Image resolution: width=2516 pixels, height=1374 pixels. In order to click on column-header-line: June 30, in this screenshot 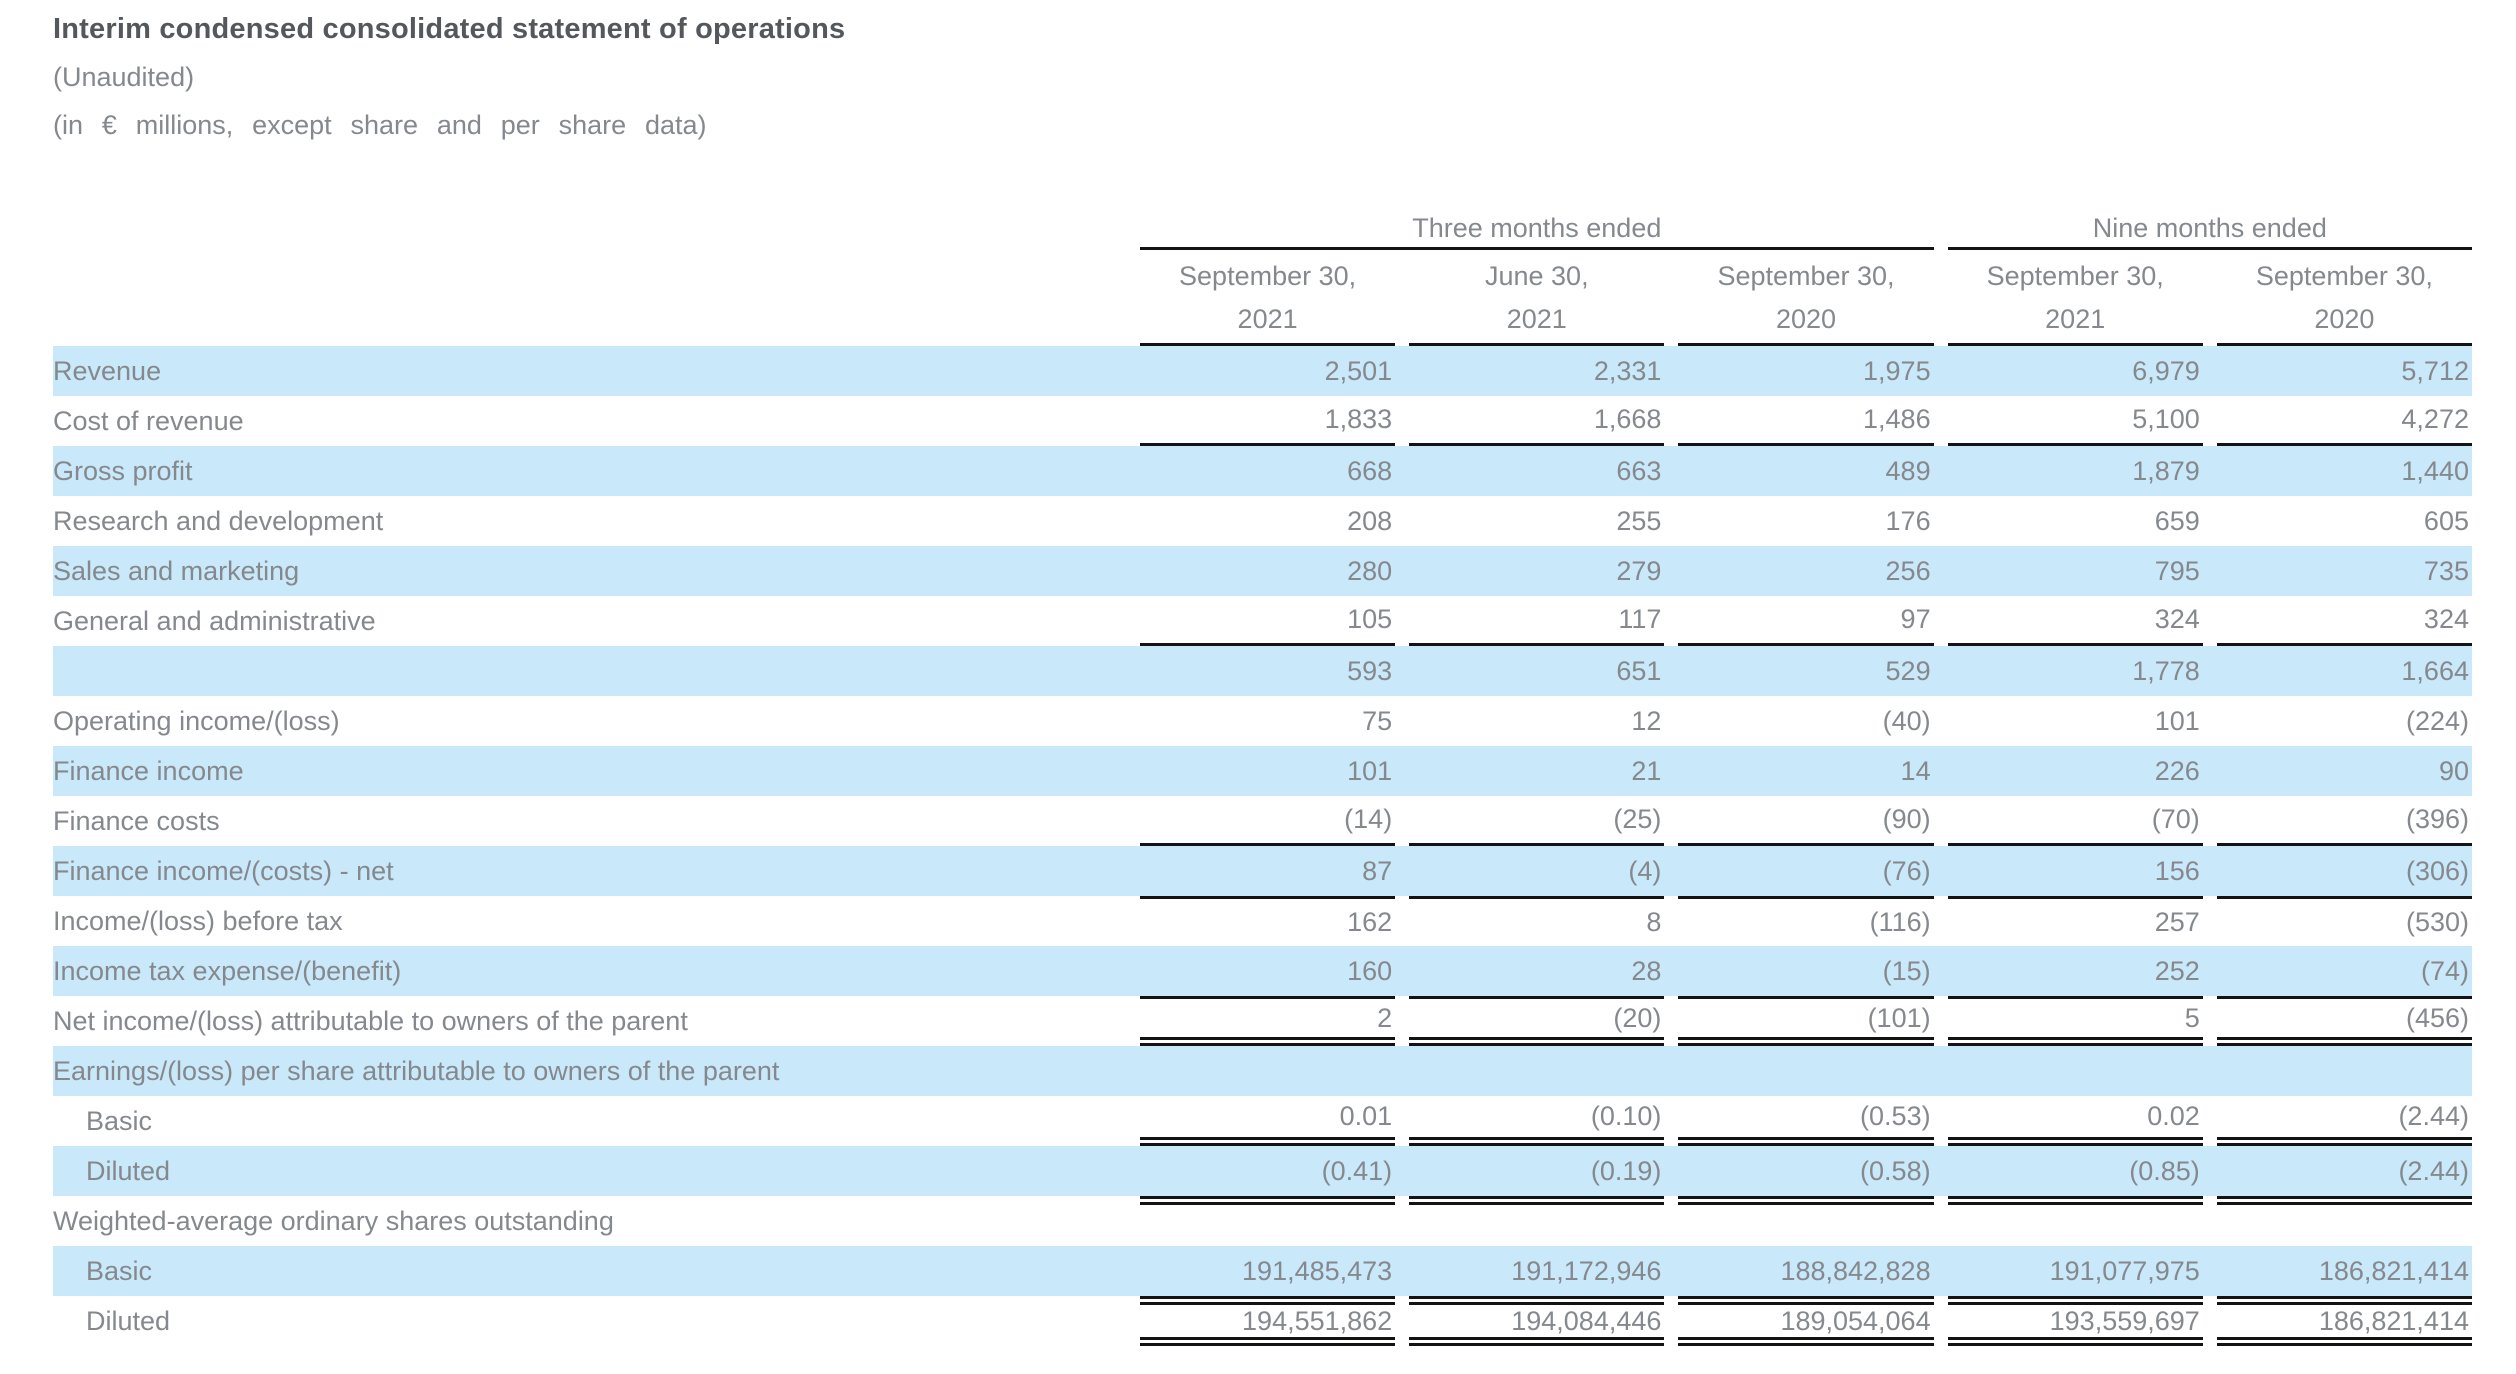, I will do `click(1536, 276)`.